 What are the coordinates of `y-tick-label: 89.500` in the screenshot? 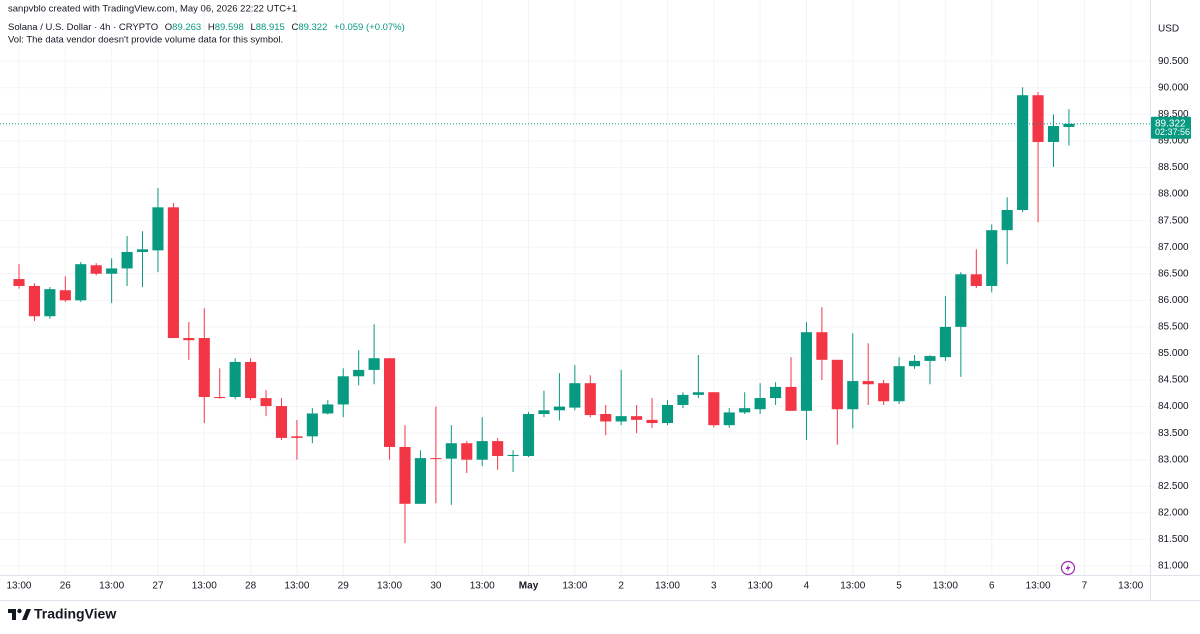 It's located at (1173, 114).